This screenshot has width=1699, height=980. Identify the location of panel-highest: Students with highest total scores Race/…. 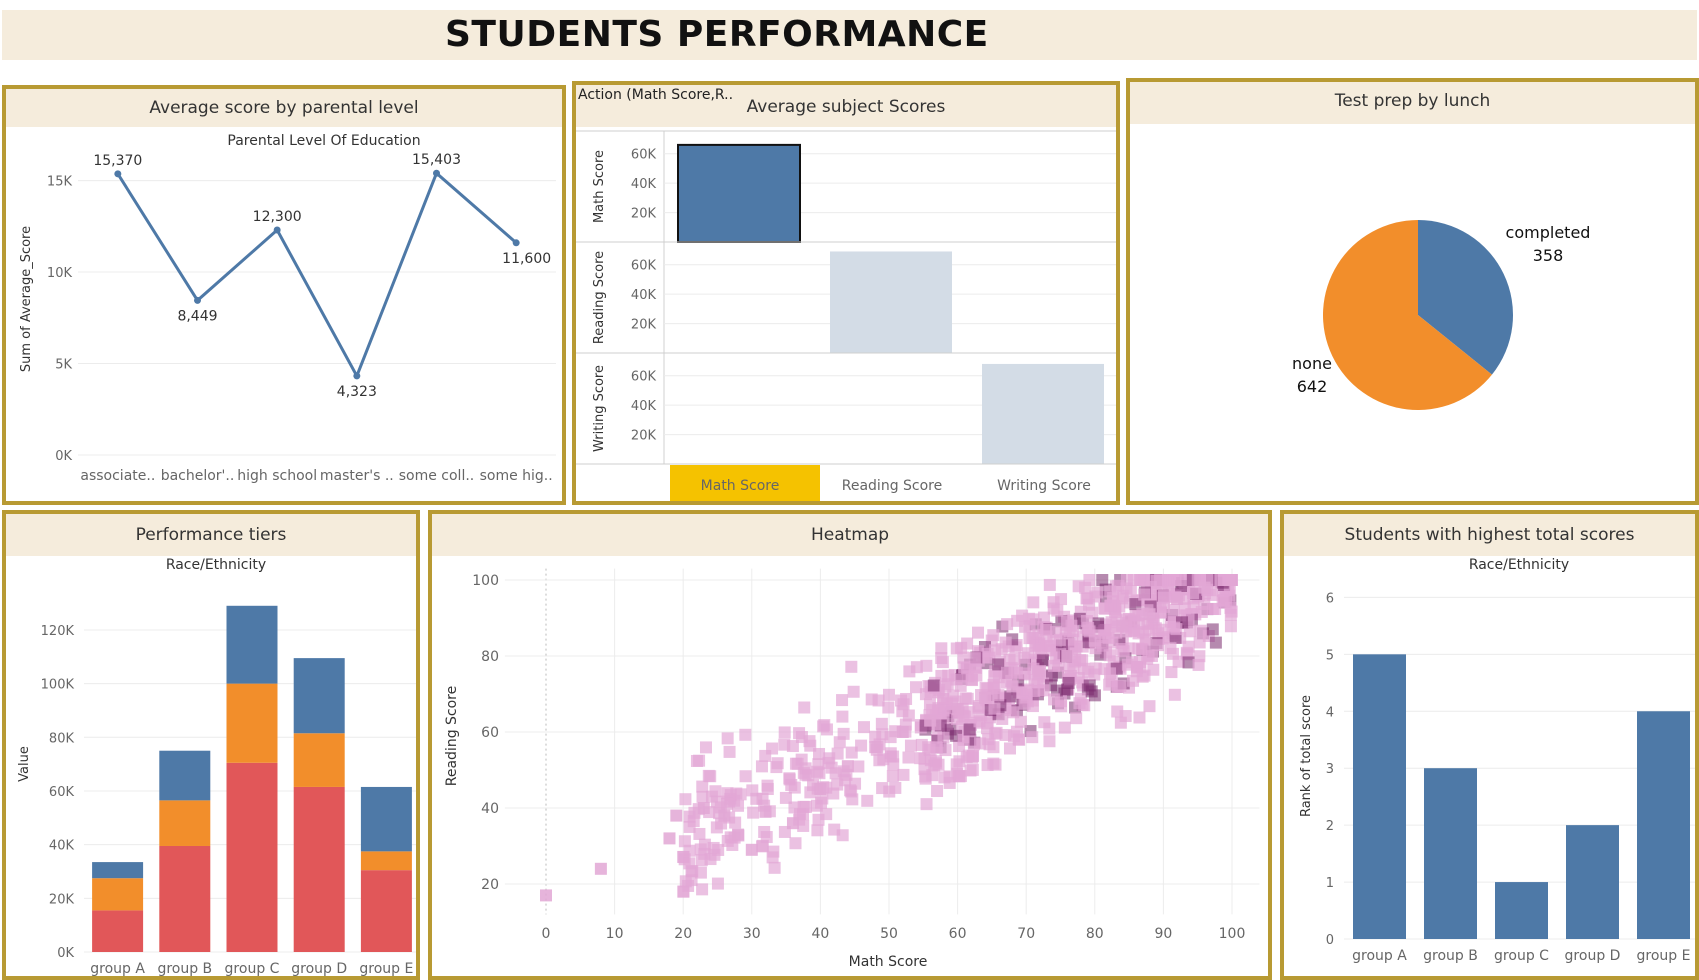
(1489, 745).